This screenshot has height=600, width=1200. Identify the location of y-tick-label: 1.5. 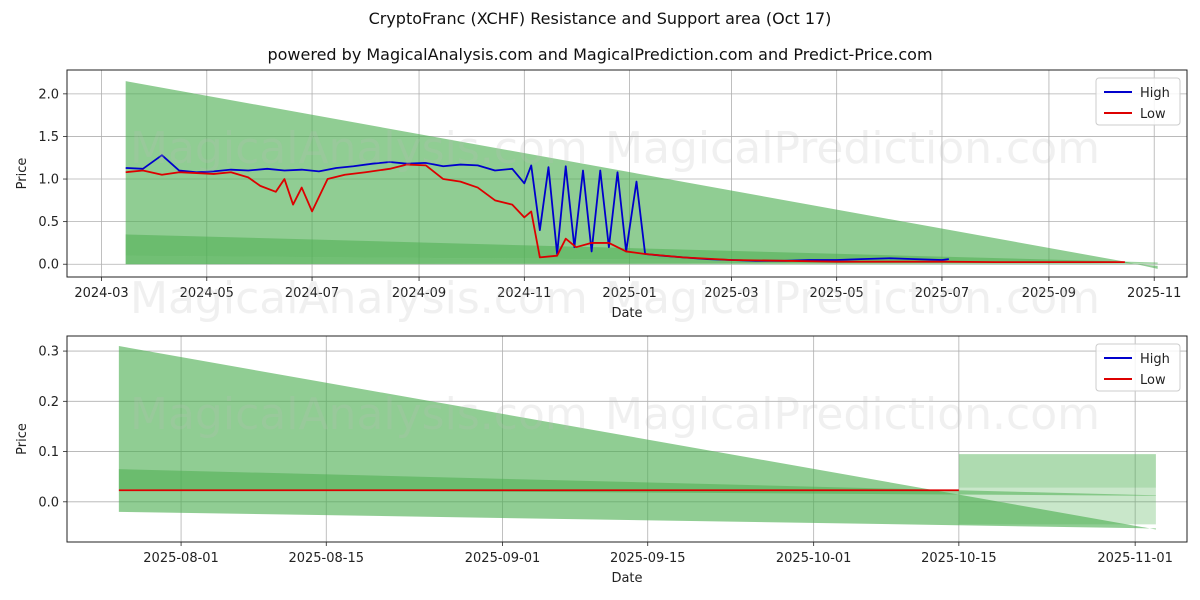
(48, 137).